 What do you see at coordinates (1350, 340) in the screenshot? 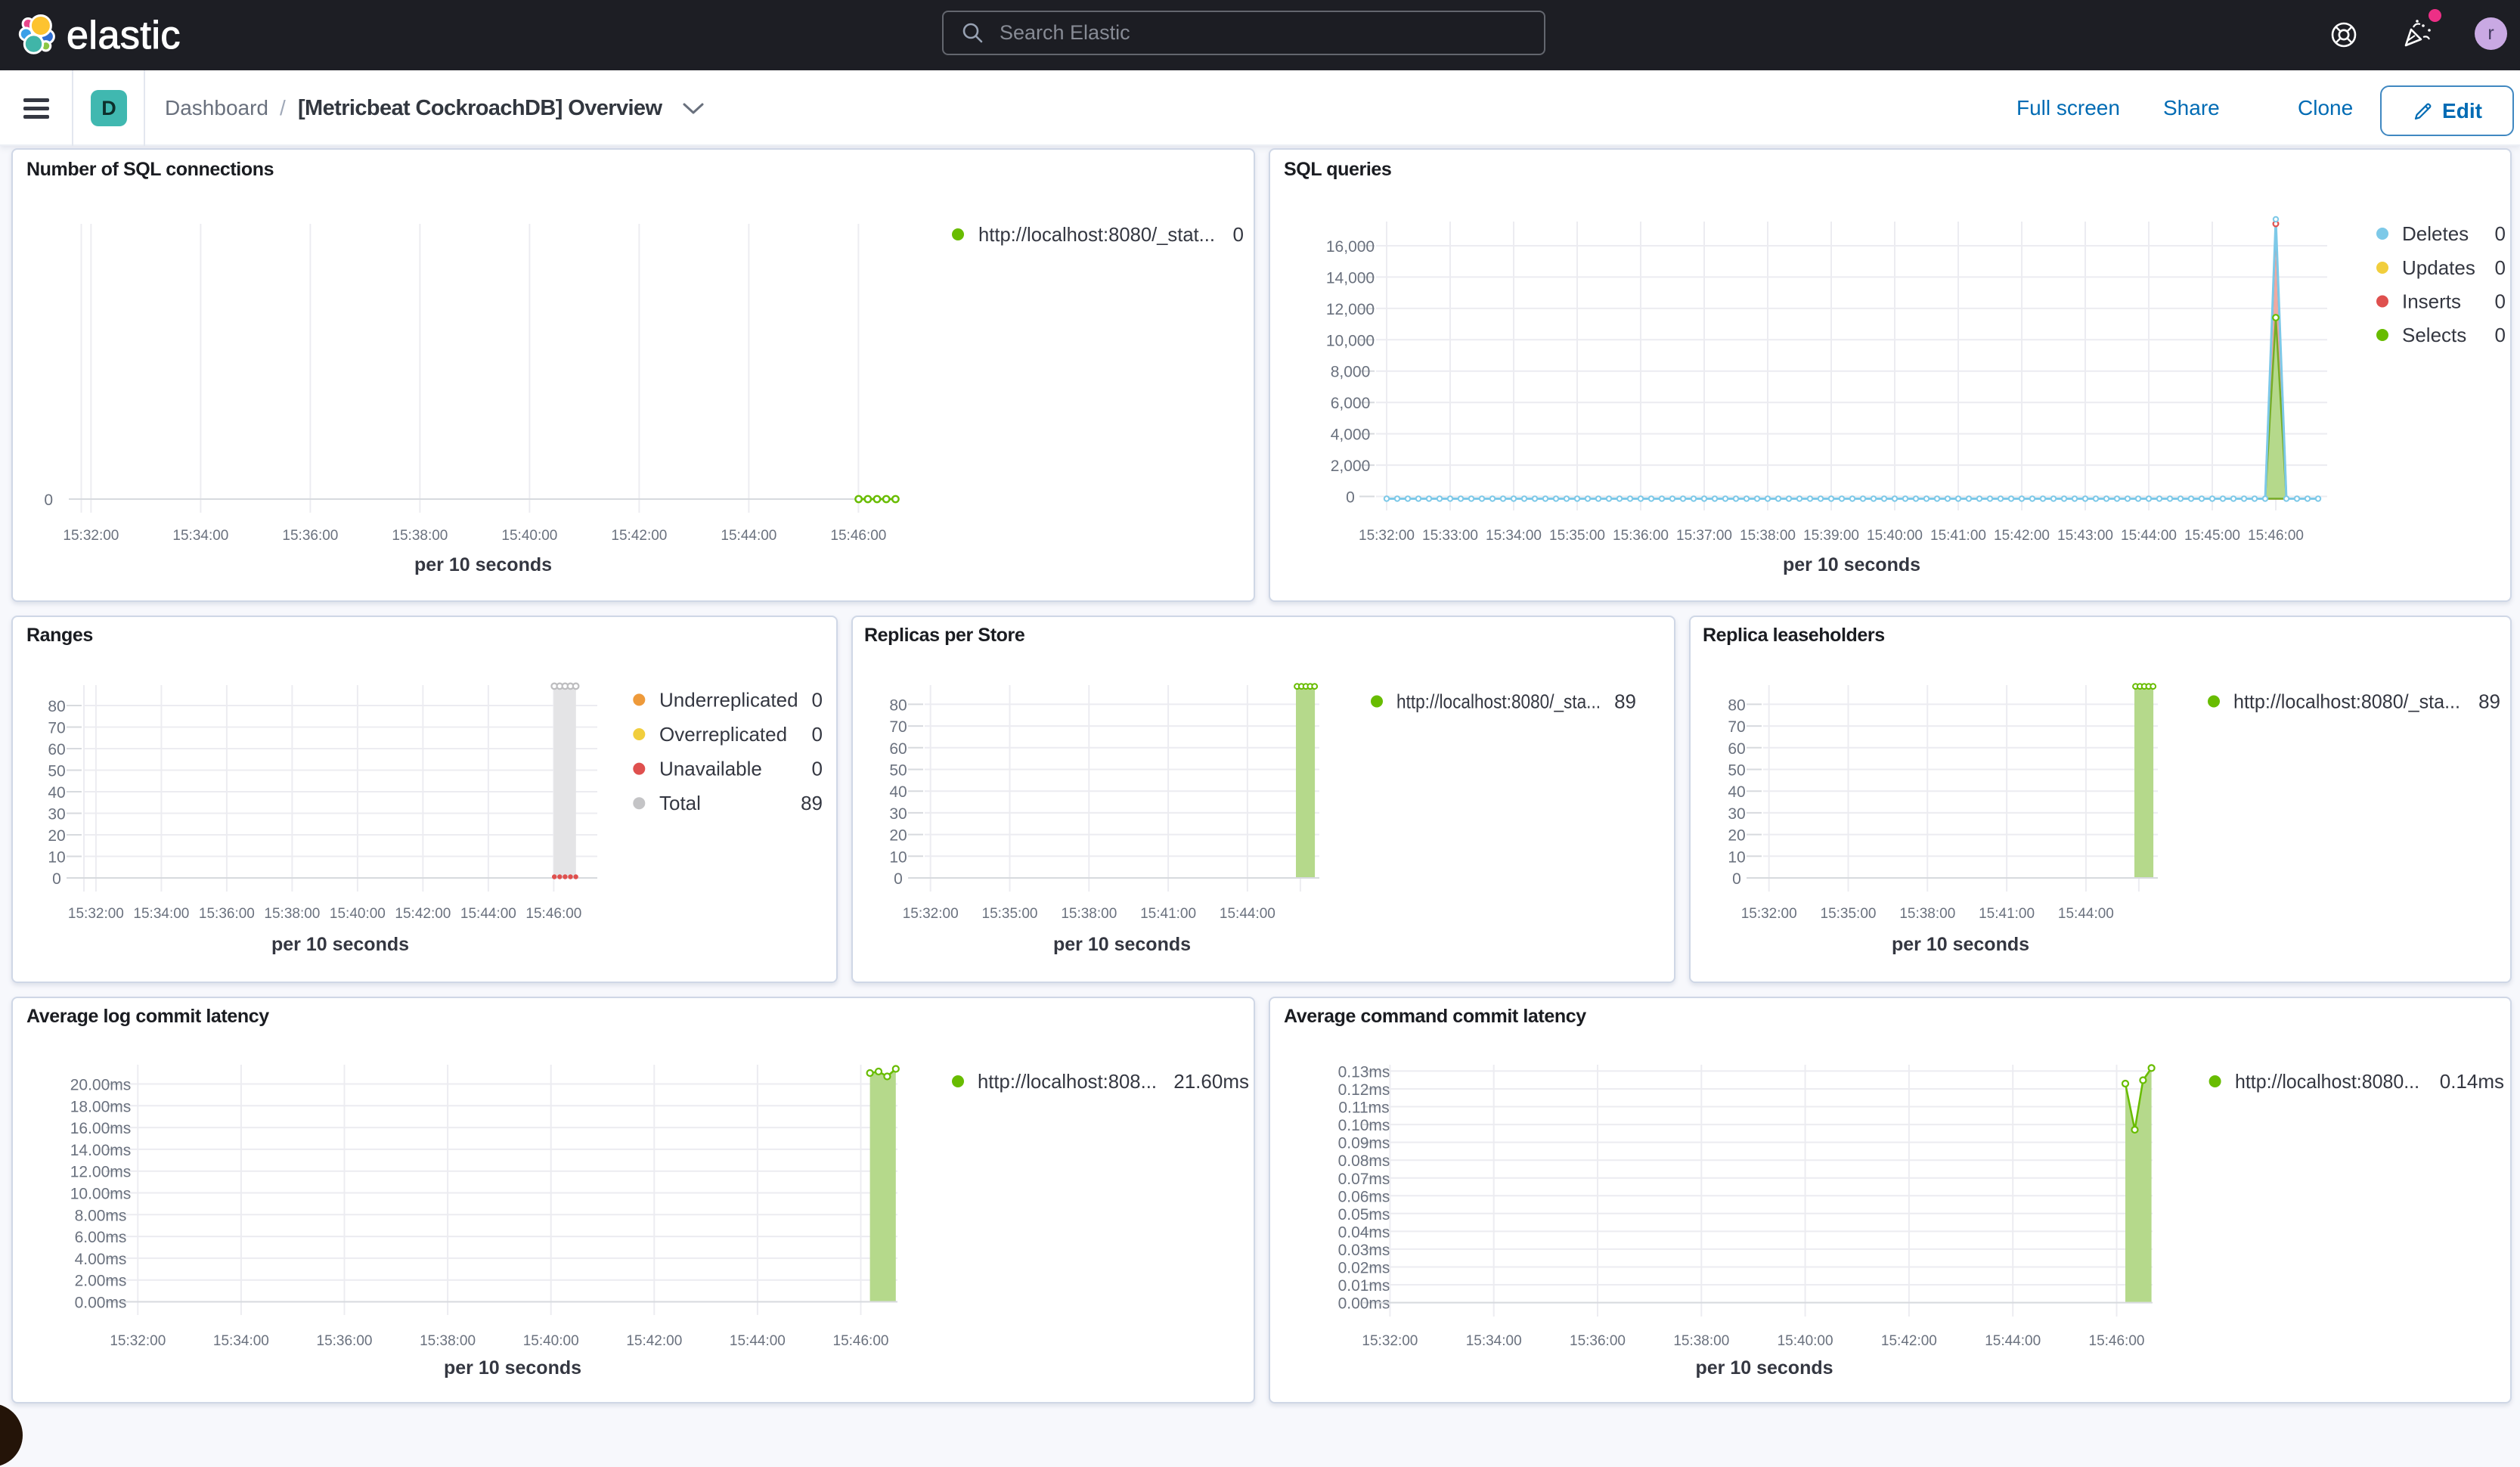
I see `svg-text: 10,000` at bounding box center [1350, 340].